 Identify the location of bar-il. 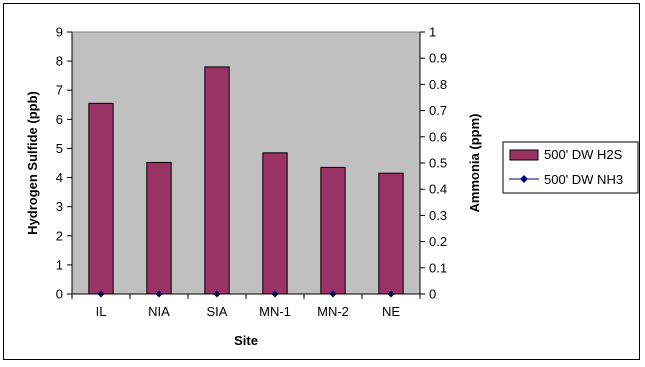
(101, 198).